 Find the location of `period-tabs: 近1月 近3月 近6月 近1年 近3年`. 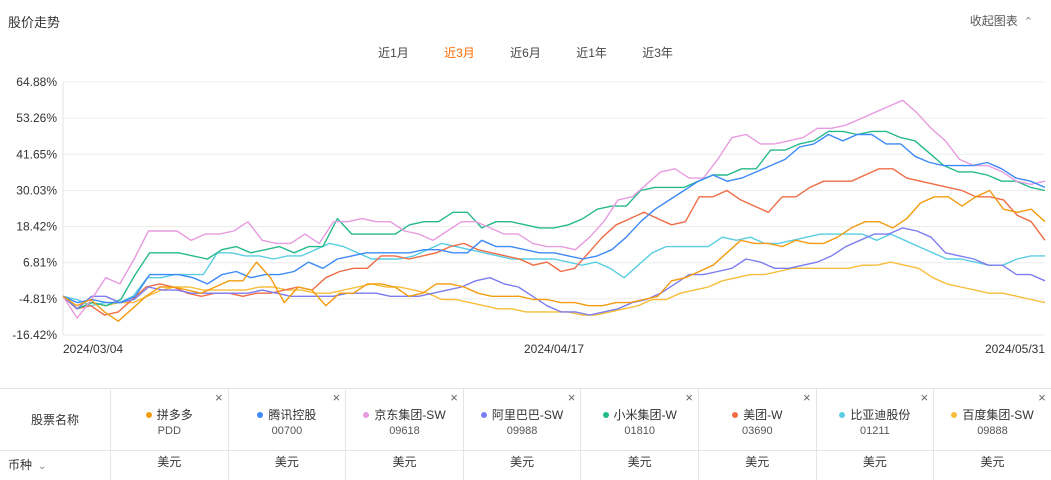

period-tabs: 近1月 近3月 近6月 近1年 近3年 is located at coordinates (525, 52).